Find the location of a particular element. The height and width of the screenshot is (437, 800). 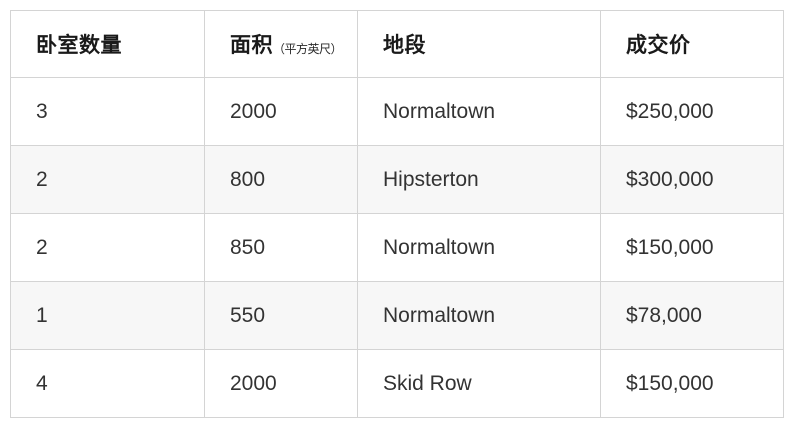

cell-area: 800 is located at coordinates (281, 179).